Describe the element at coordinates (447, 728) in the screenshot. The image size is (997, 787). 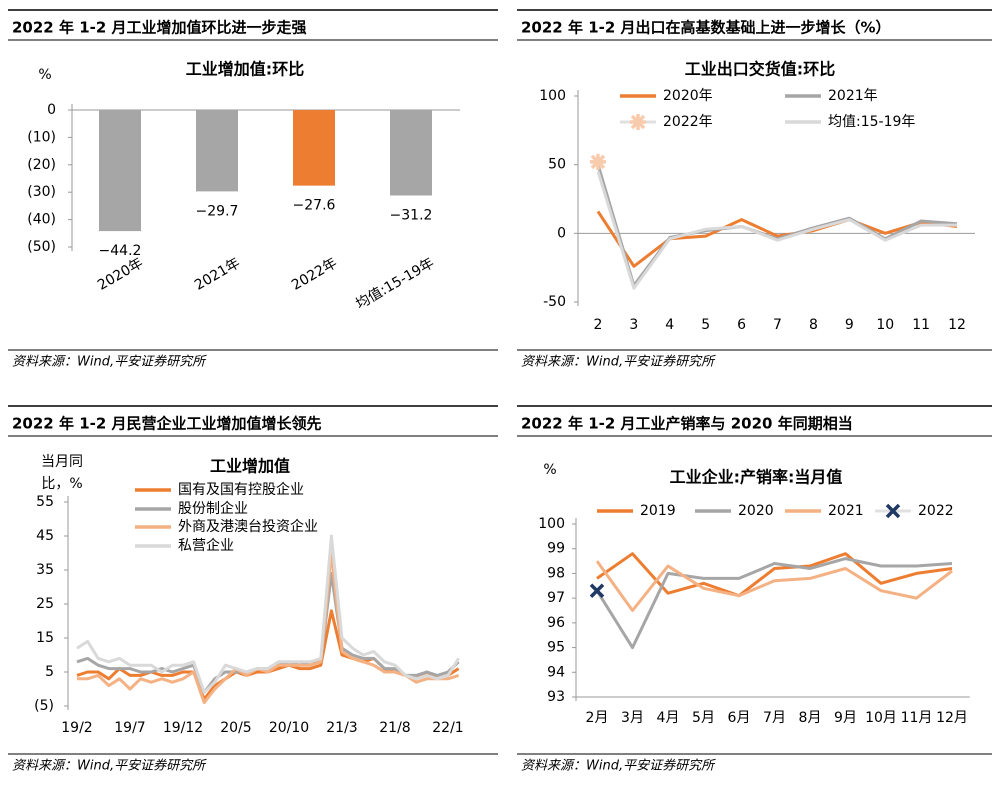
I see `x-tick-label: 22/1` at that location.